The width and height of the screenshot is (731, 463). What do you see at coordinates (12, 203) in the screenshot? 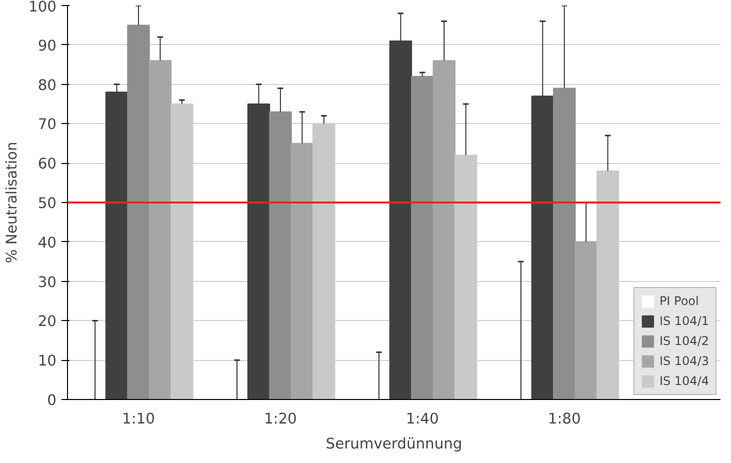
I see `y-axis-title: % Neutralisation` at bounding box center [12, 203].